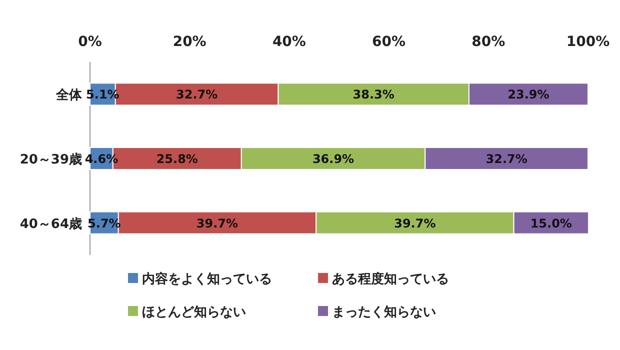  What do you see at coordinates (51, 224) in the screenshot?
I see `y-tick-label: 40～64歳` at bounding box center [51, 224].